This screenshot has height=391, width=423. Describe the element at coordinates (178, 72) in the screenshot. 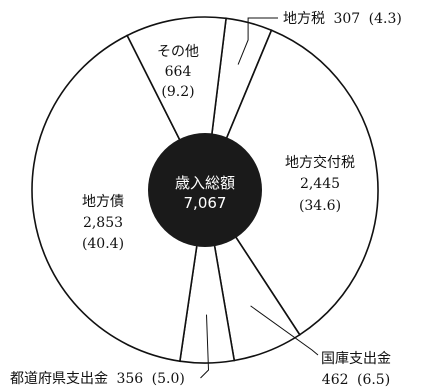

I see `label-sonota-value: 664` at that location.